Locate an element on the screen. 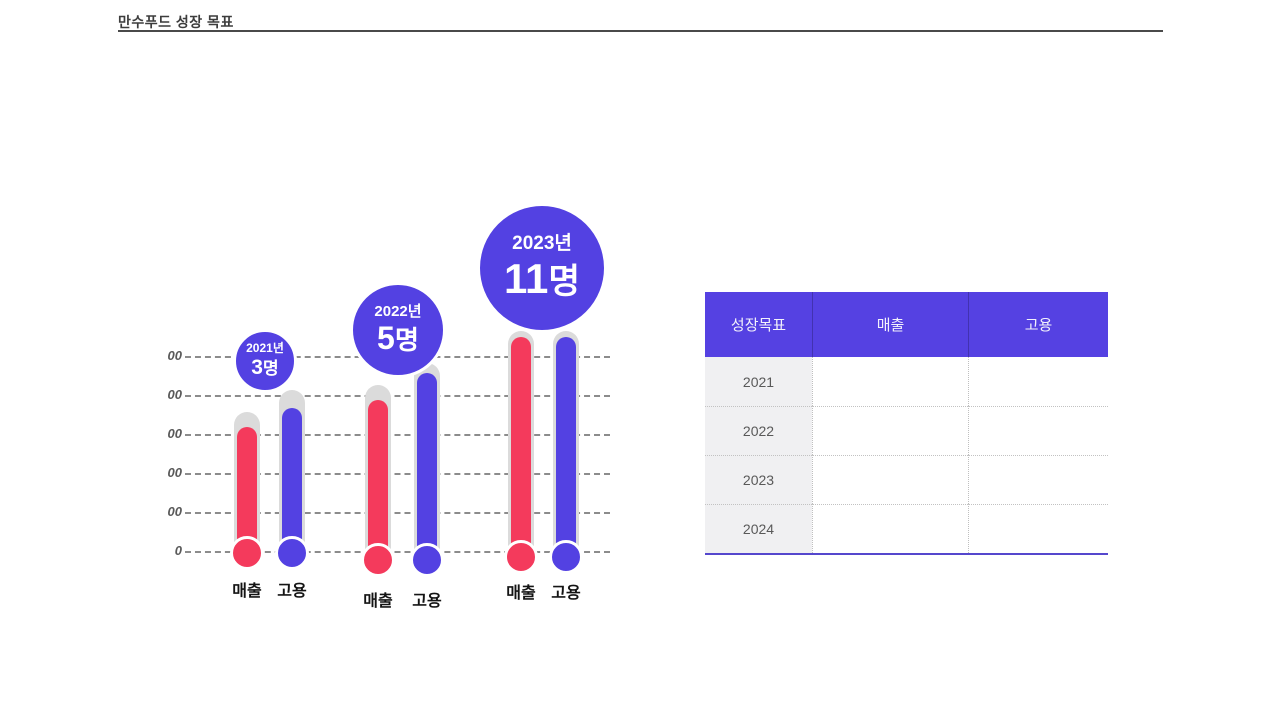  table-header-revenue: 매출 is located at coordinates (890, 324).